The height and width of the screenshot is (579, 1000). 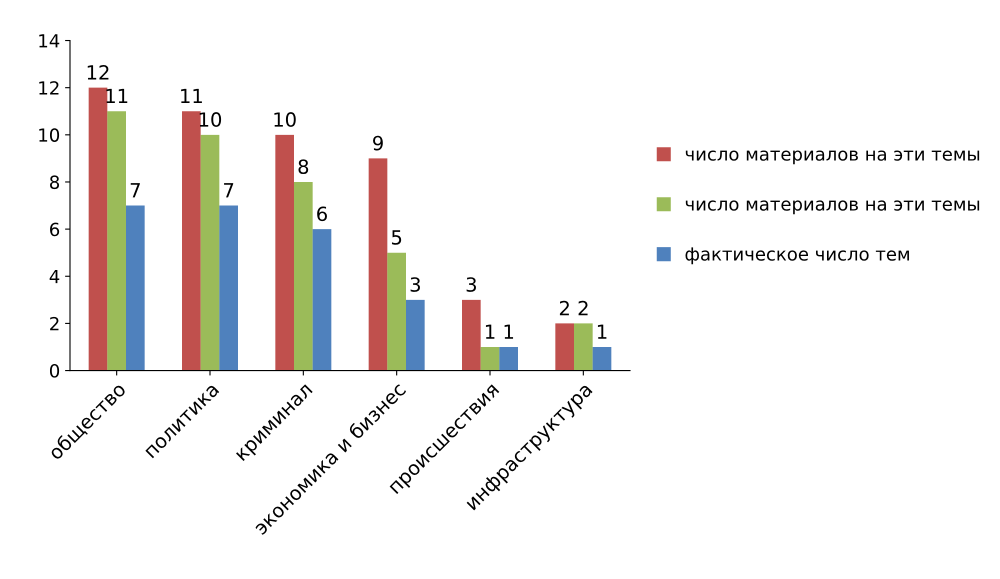 What do you see at coordinates (322, 214) in the screenshot?
I see `data-label: 6` at bounding box center [322, 214].